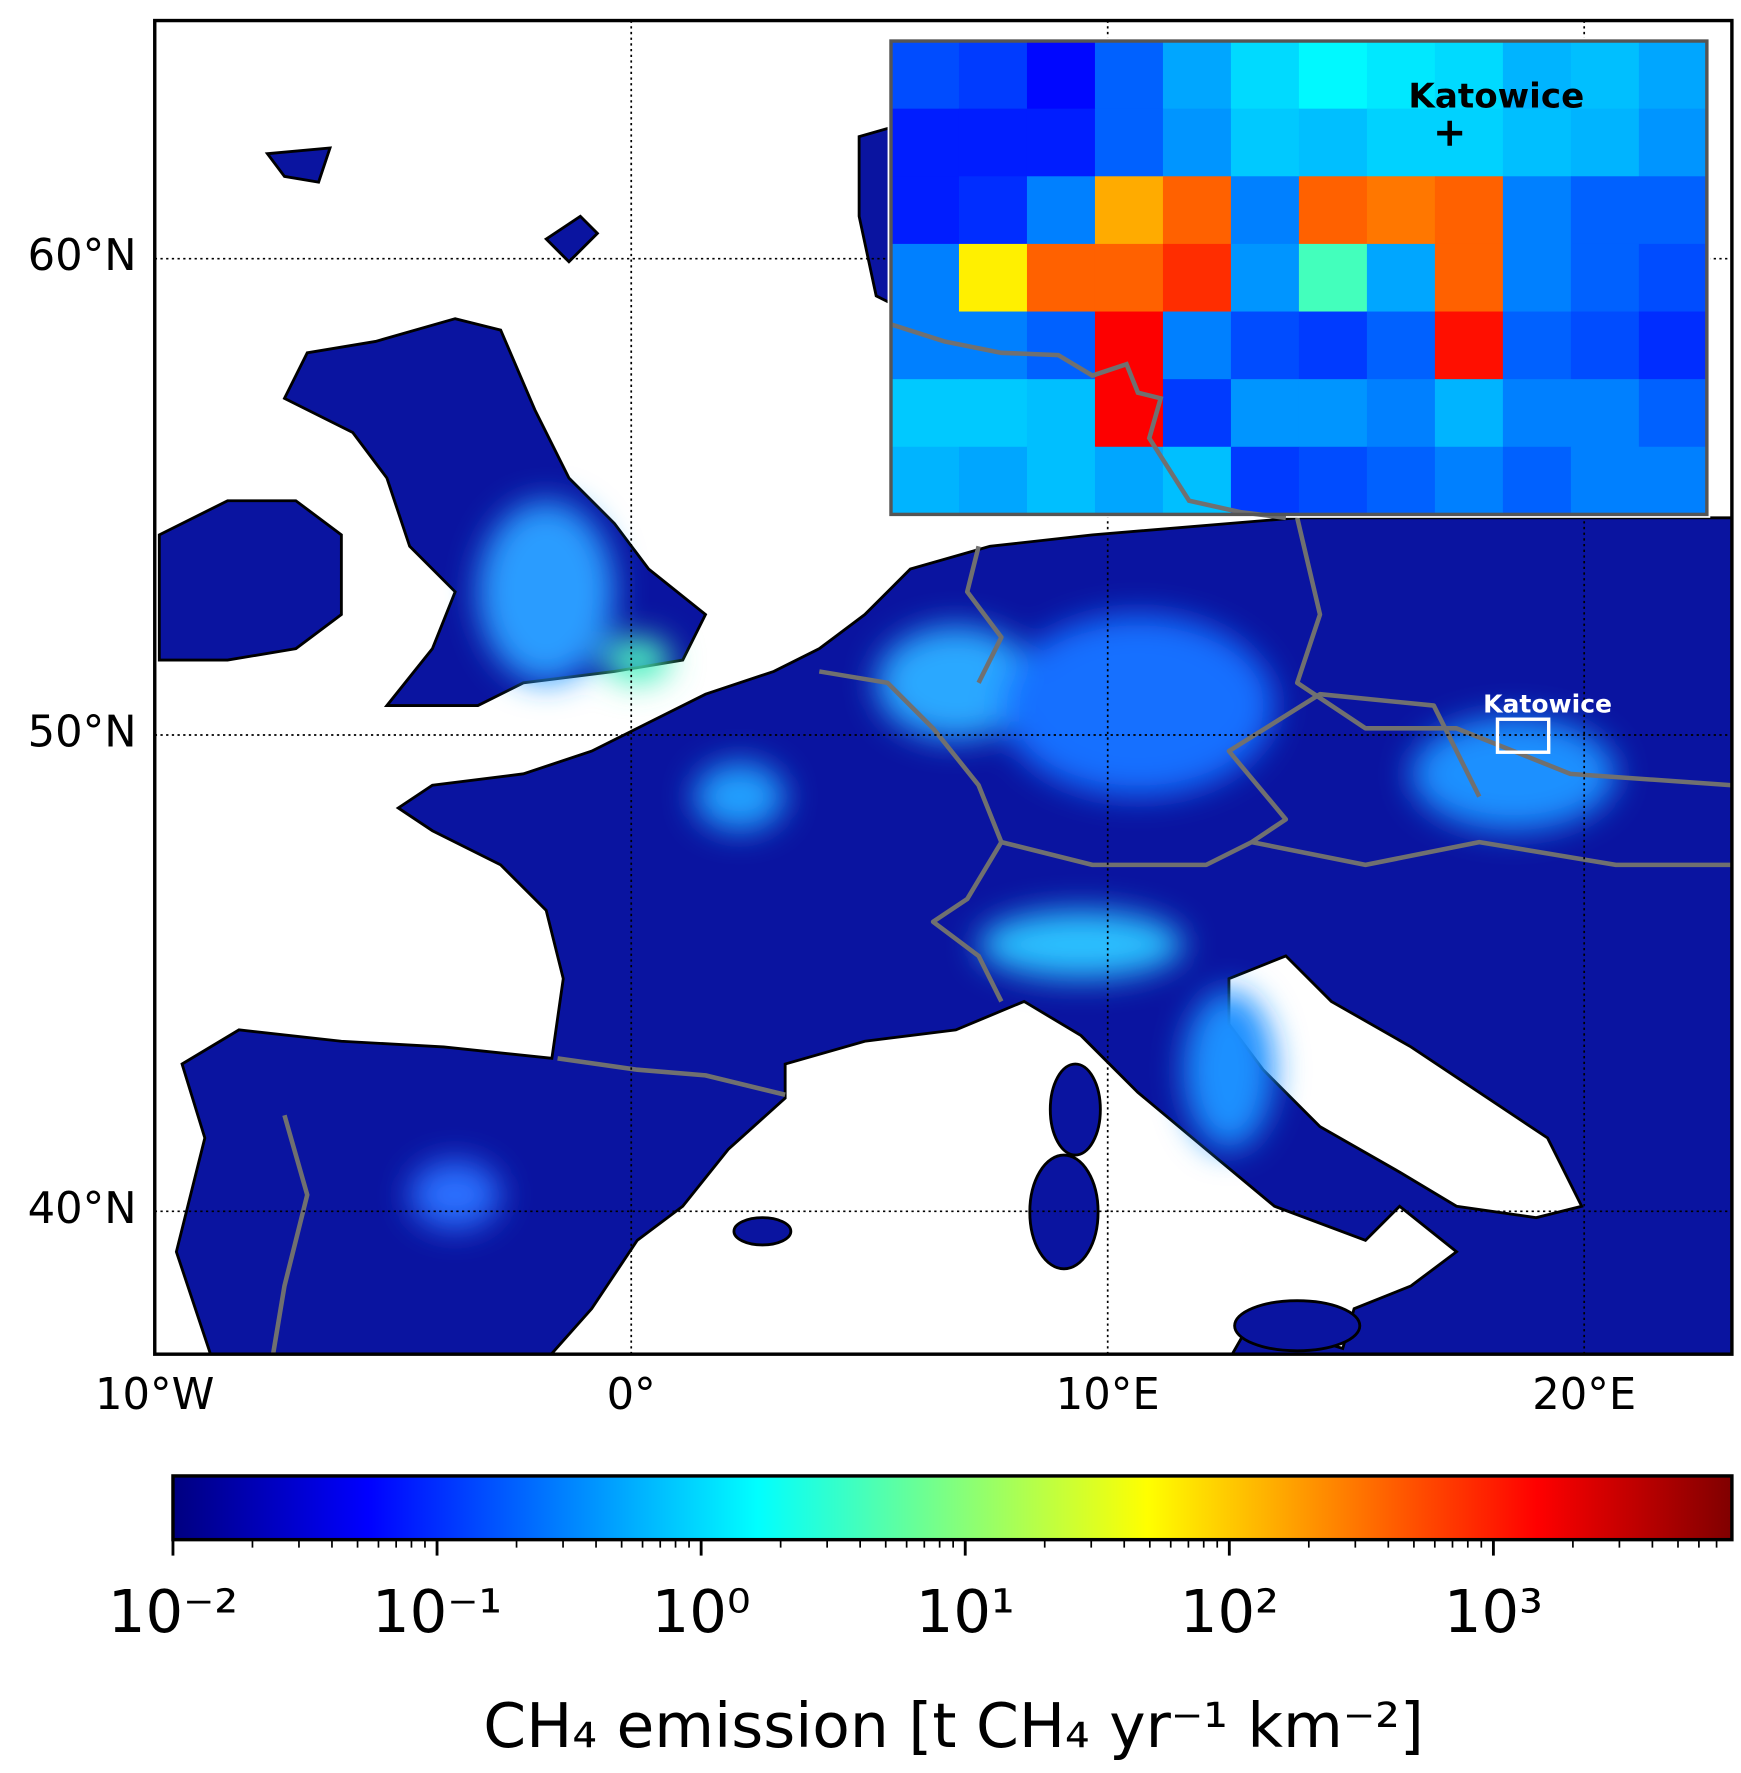 This screenshot has width=1741, height=1773. I want to click on colorbar-gradient, so click(952, 1508).